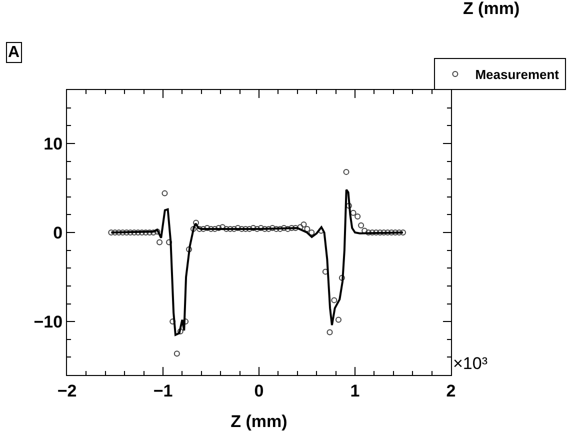 This screenshot has height=439, width=578. Describe the element at coordinates (517, 74) in the screenshot. I see `legend-label: Measurement` at that location.